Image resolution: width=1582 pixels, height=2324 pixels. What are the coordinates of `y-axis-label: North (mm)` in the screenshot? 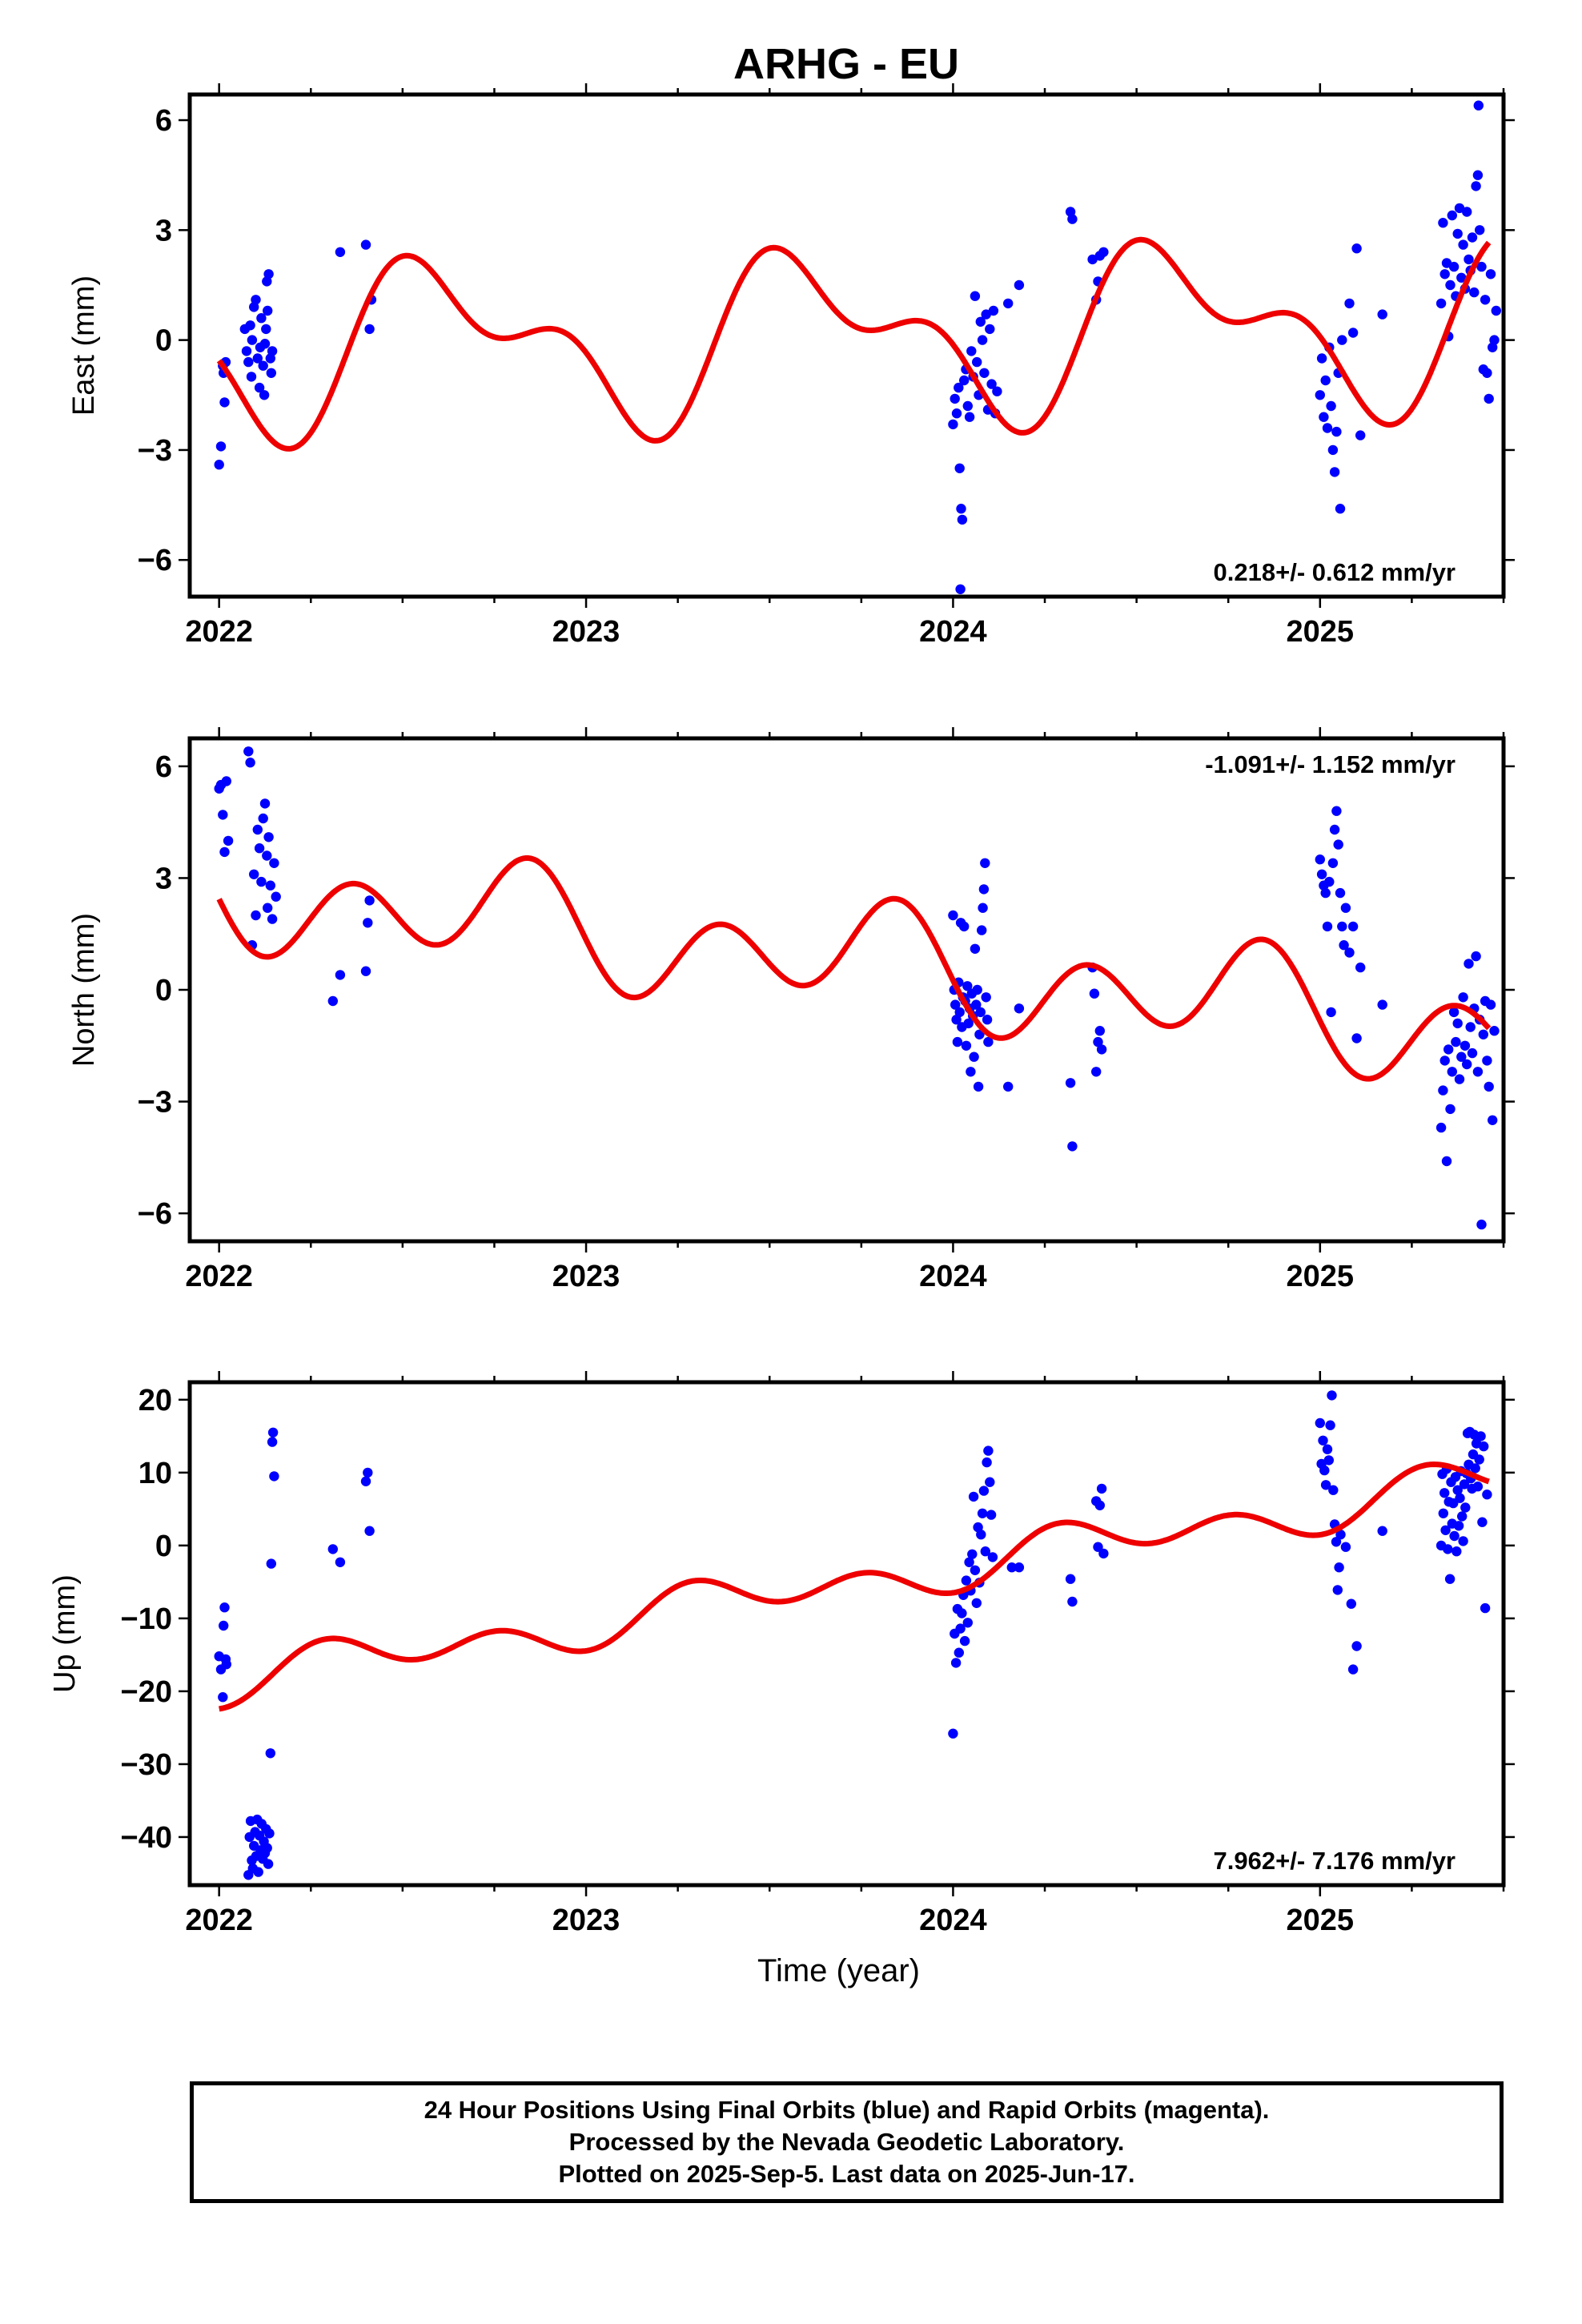 It's located at (84, 990).